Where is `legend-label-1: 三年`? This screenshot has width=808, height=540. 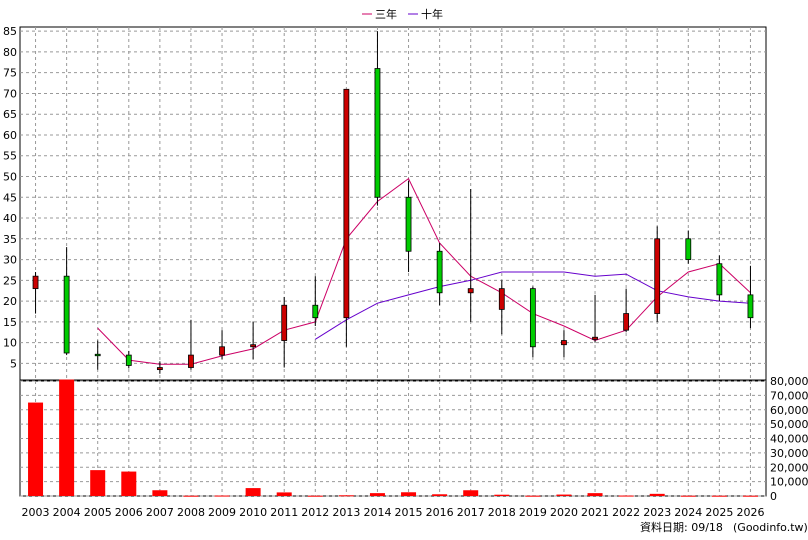
legend-label-1: 三年 is located at coordinates (386, 14).